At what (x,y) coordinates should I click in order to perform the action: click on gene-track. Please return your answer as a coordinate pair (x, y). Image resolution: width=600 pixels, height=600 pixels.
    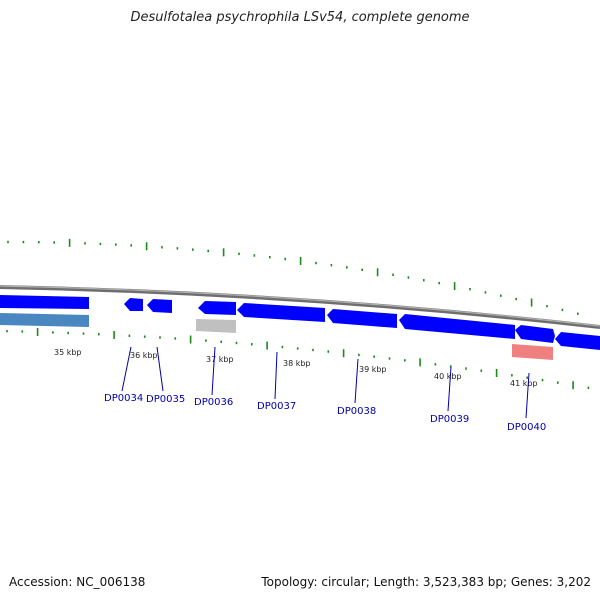
    Looking at the image, I should click on (300, 327).